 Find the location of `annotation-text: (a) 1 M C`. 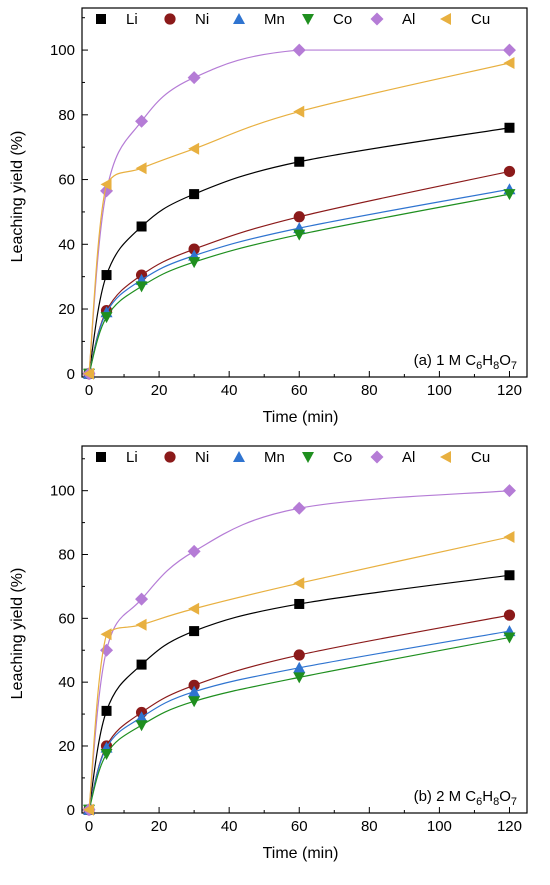

annotation-text: (a) 1 M C is located at coordinates (445, 360).